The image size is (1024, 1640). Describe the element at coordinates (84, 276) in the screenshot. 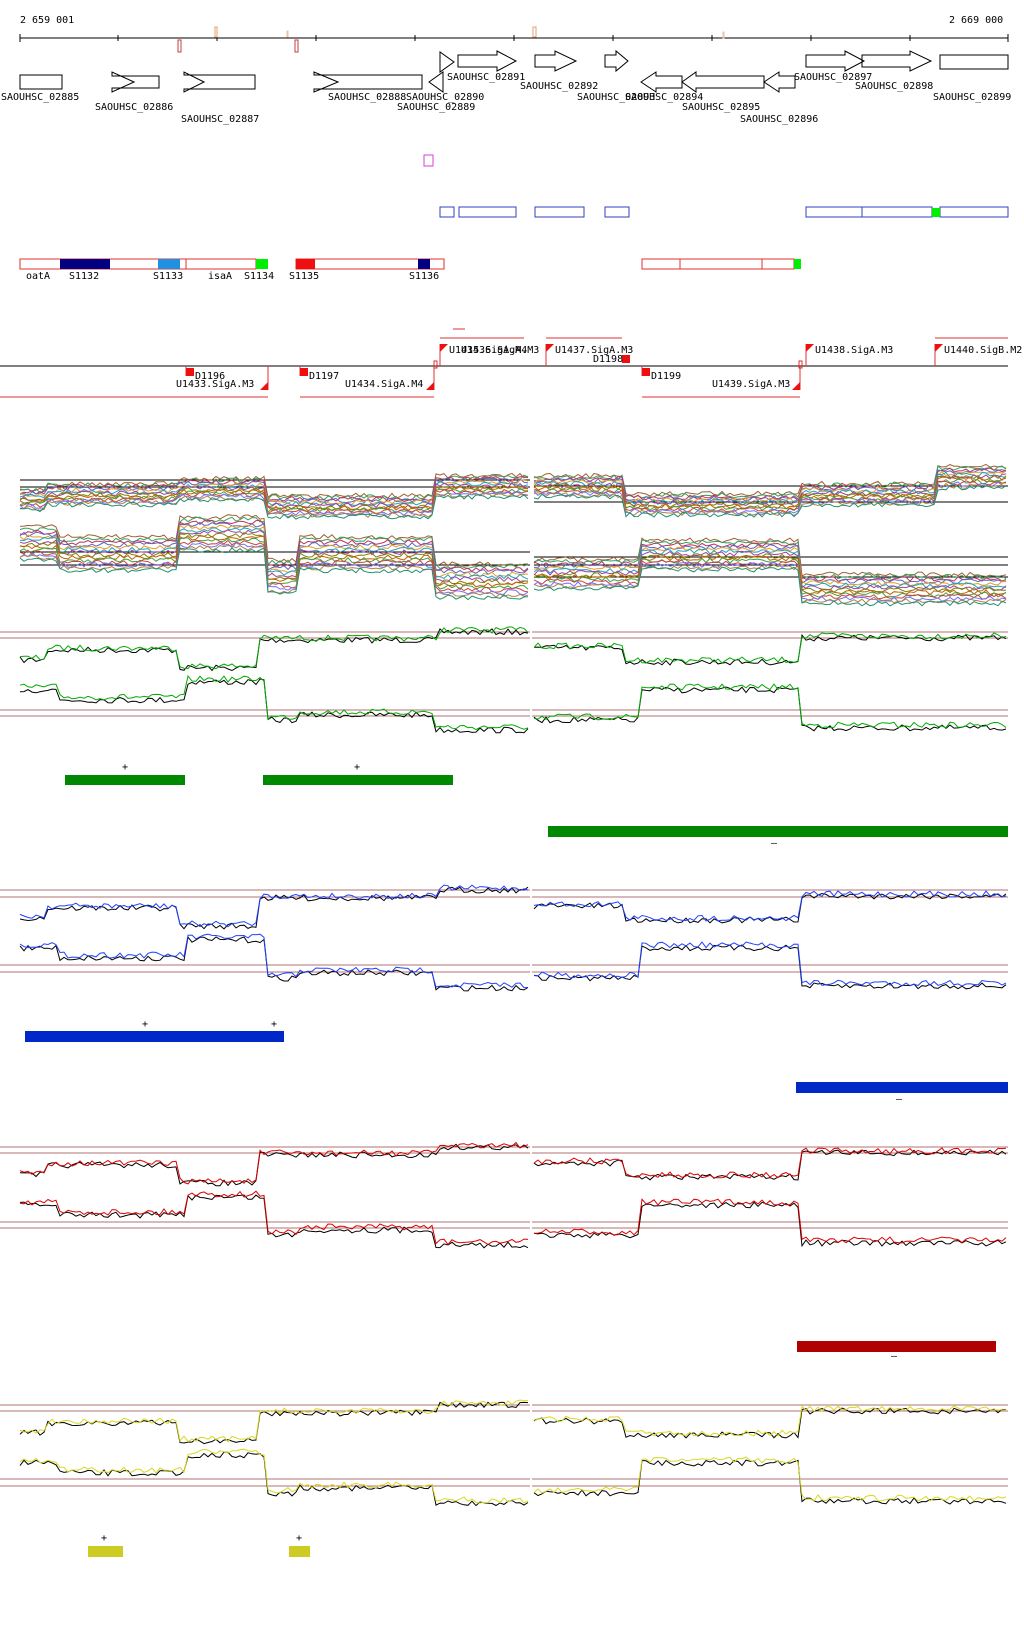

I see `segment-label: S1132` at that location.